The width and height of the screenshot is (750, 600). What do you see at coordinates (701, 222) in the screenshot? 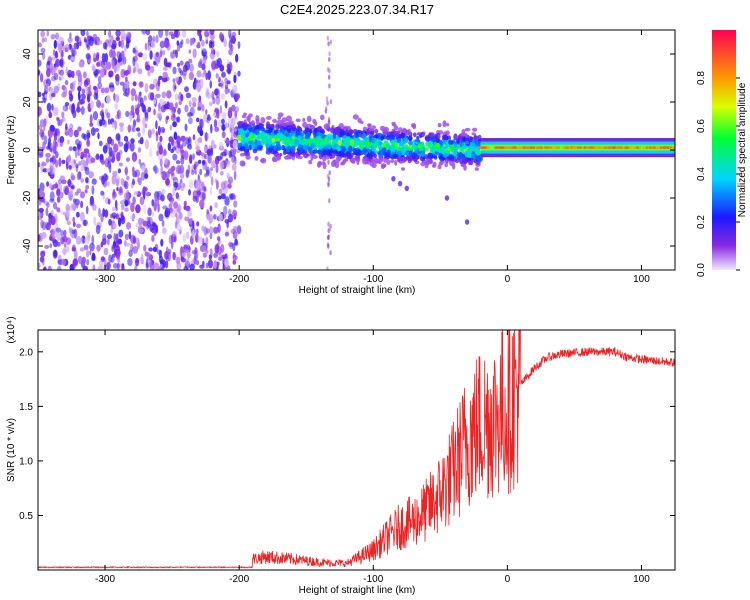
I see `colorbar-tick-label: 0.2` at bounding box center [701, 222].